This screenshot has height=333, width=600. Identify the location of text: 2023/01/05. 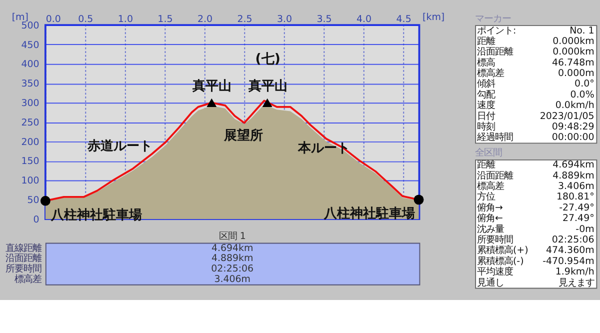
(567, 116).